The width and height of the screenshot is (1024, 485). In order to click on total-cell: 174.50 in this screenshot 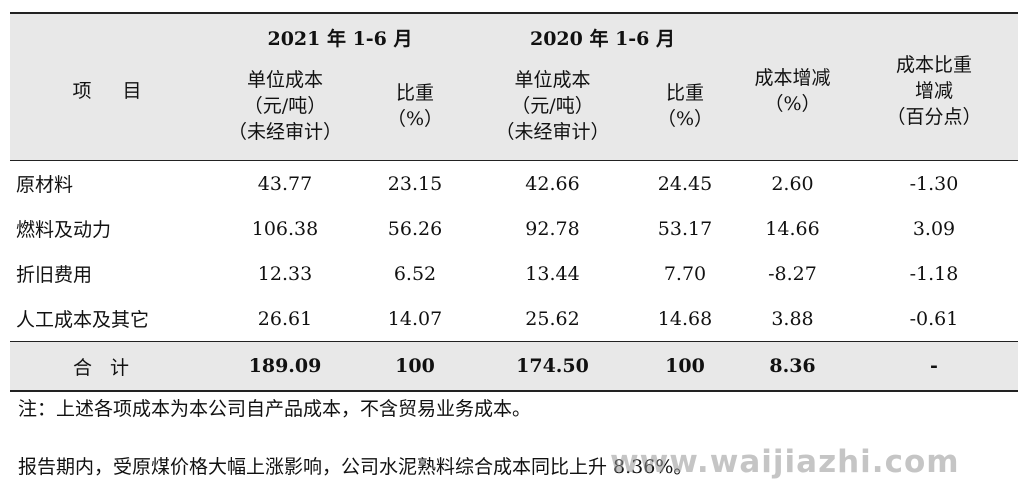, I will do `click(552, 366)`.